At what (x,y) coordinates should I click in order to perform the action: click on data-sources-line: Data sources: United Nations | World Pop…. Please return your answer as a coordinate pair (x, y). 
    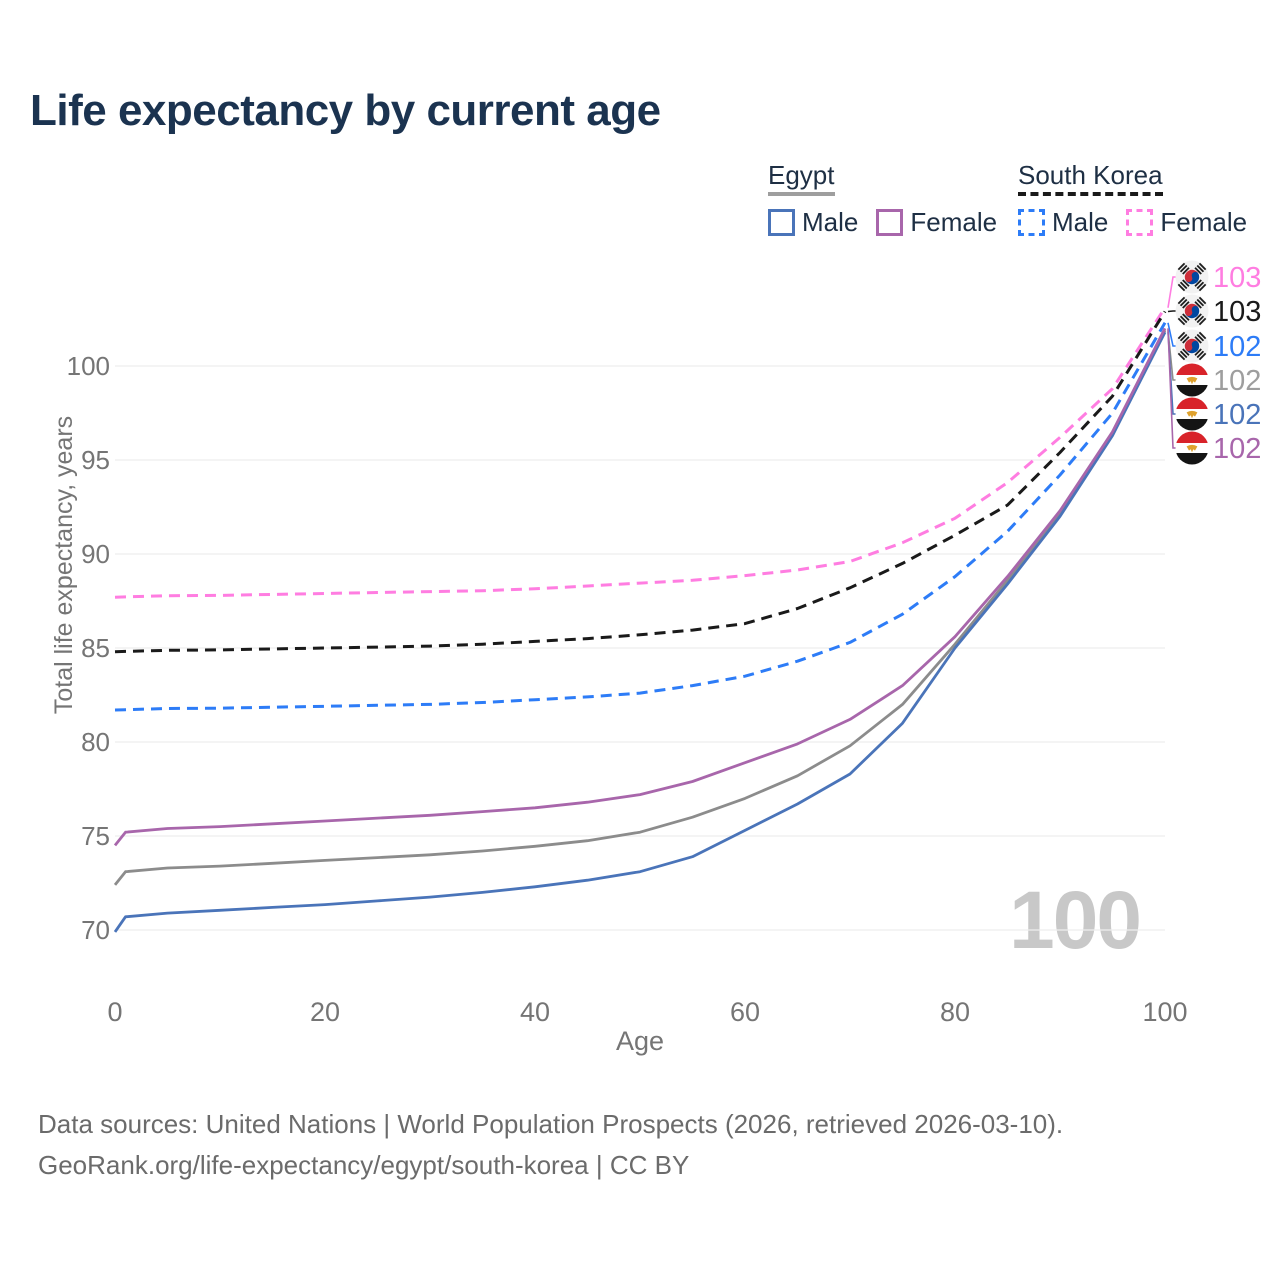
    Looking at the image, I should click on (551, 1124).